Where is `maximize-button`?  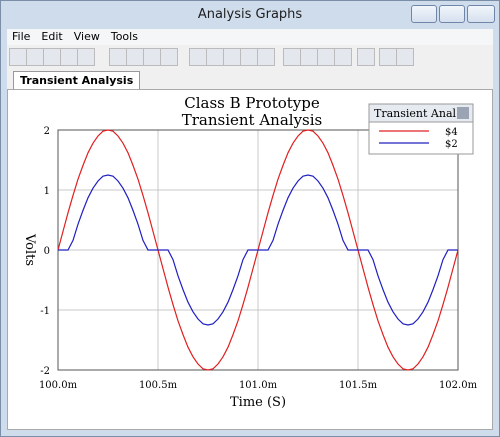
maximize-button is located at coordinates (452, 14).